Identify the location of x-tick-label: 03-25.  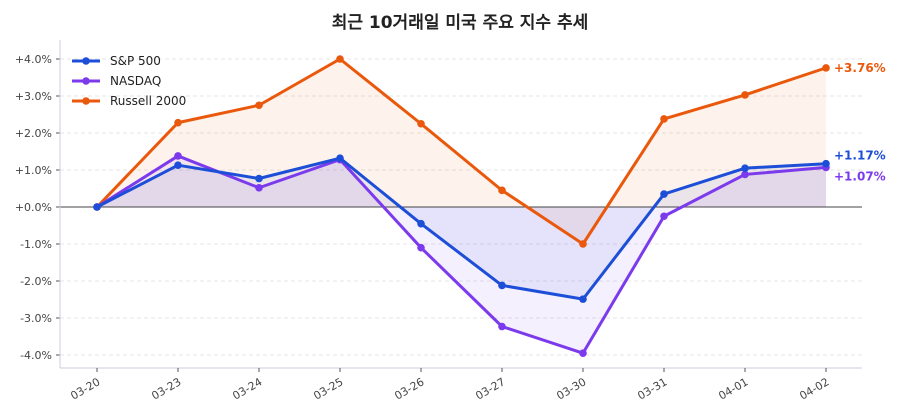
(328, 388).